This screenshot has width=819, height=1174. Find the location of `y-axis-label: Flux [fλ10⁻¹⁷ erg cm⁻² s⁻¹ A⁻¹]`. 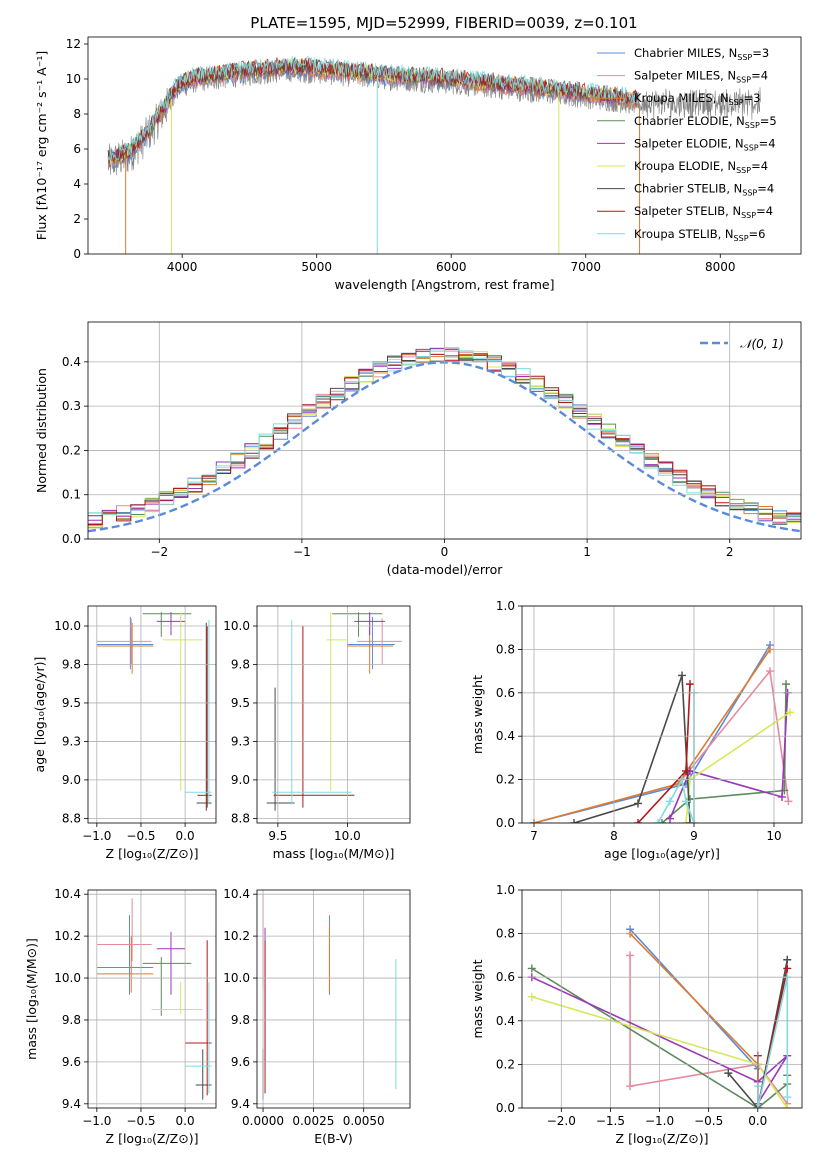

y-axis-label: Flux [fλ10⁻¹⁷ erg cm⁻² s⁻¹ A⁻¹] is located at coordinates (41, 145).